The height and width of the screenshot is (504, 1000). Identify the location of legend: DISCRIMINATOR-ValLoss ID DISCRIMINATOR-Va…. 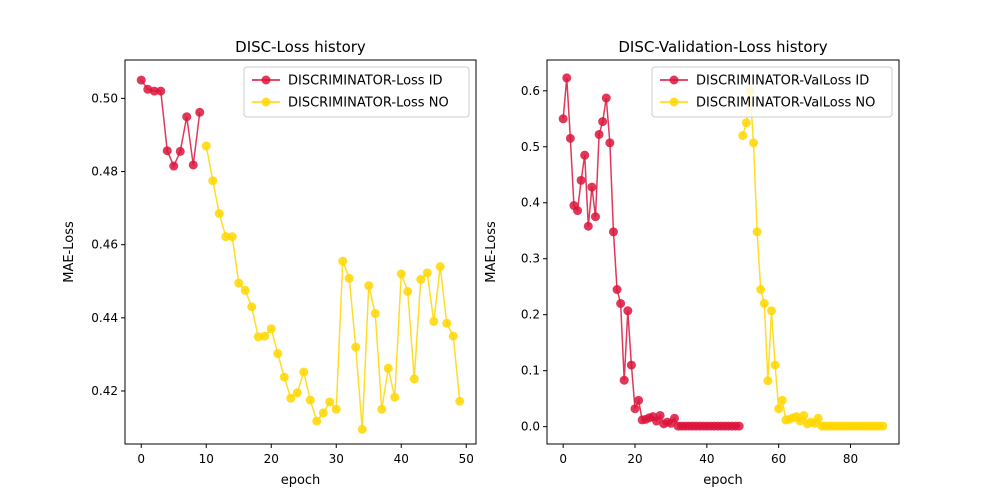
(772, 92).